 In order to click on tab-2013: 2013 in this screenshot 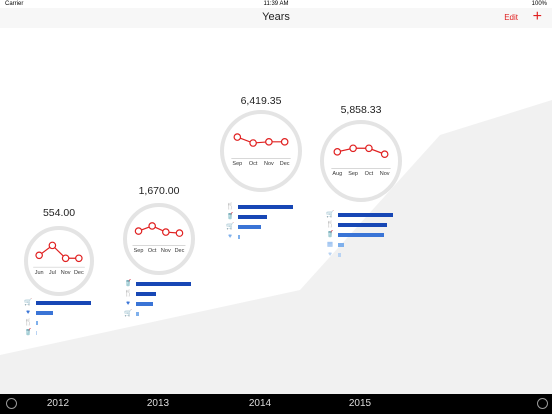, I will do `click(158, 403)`.